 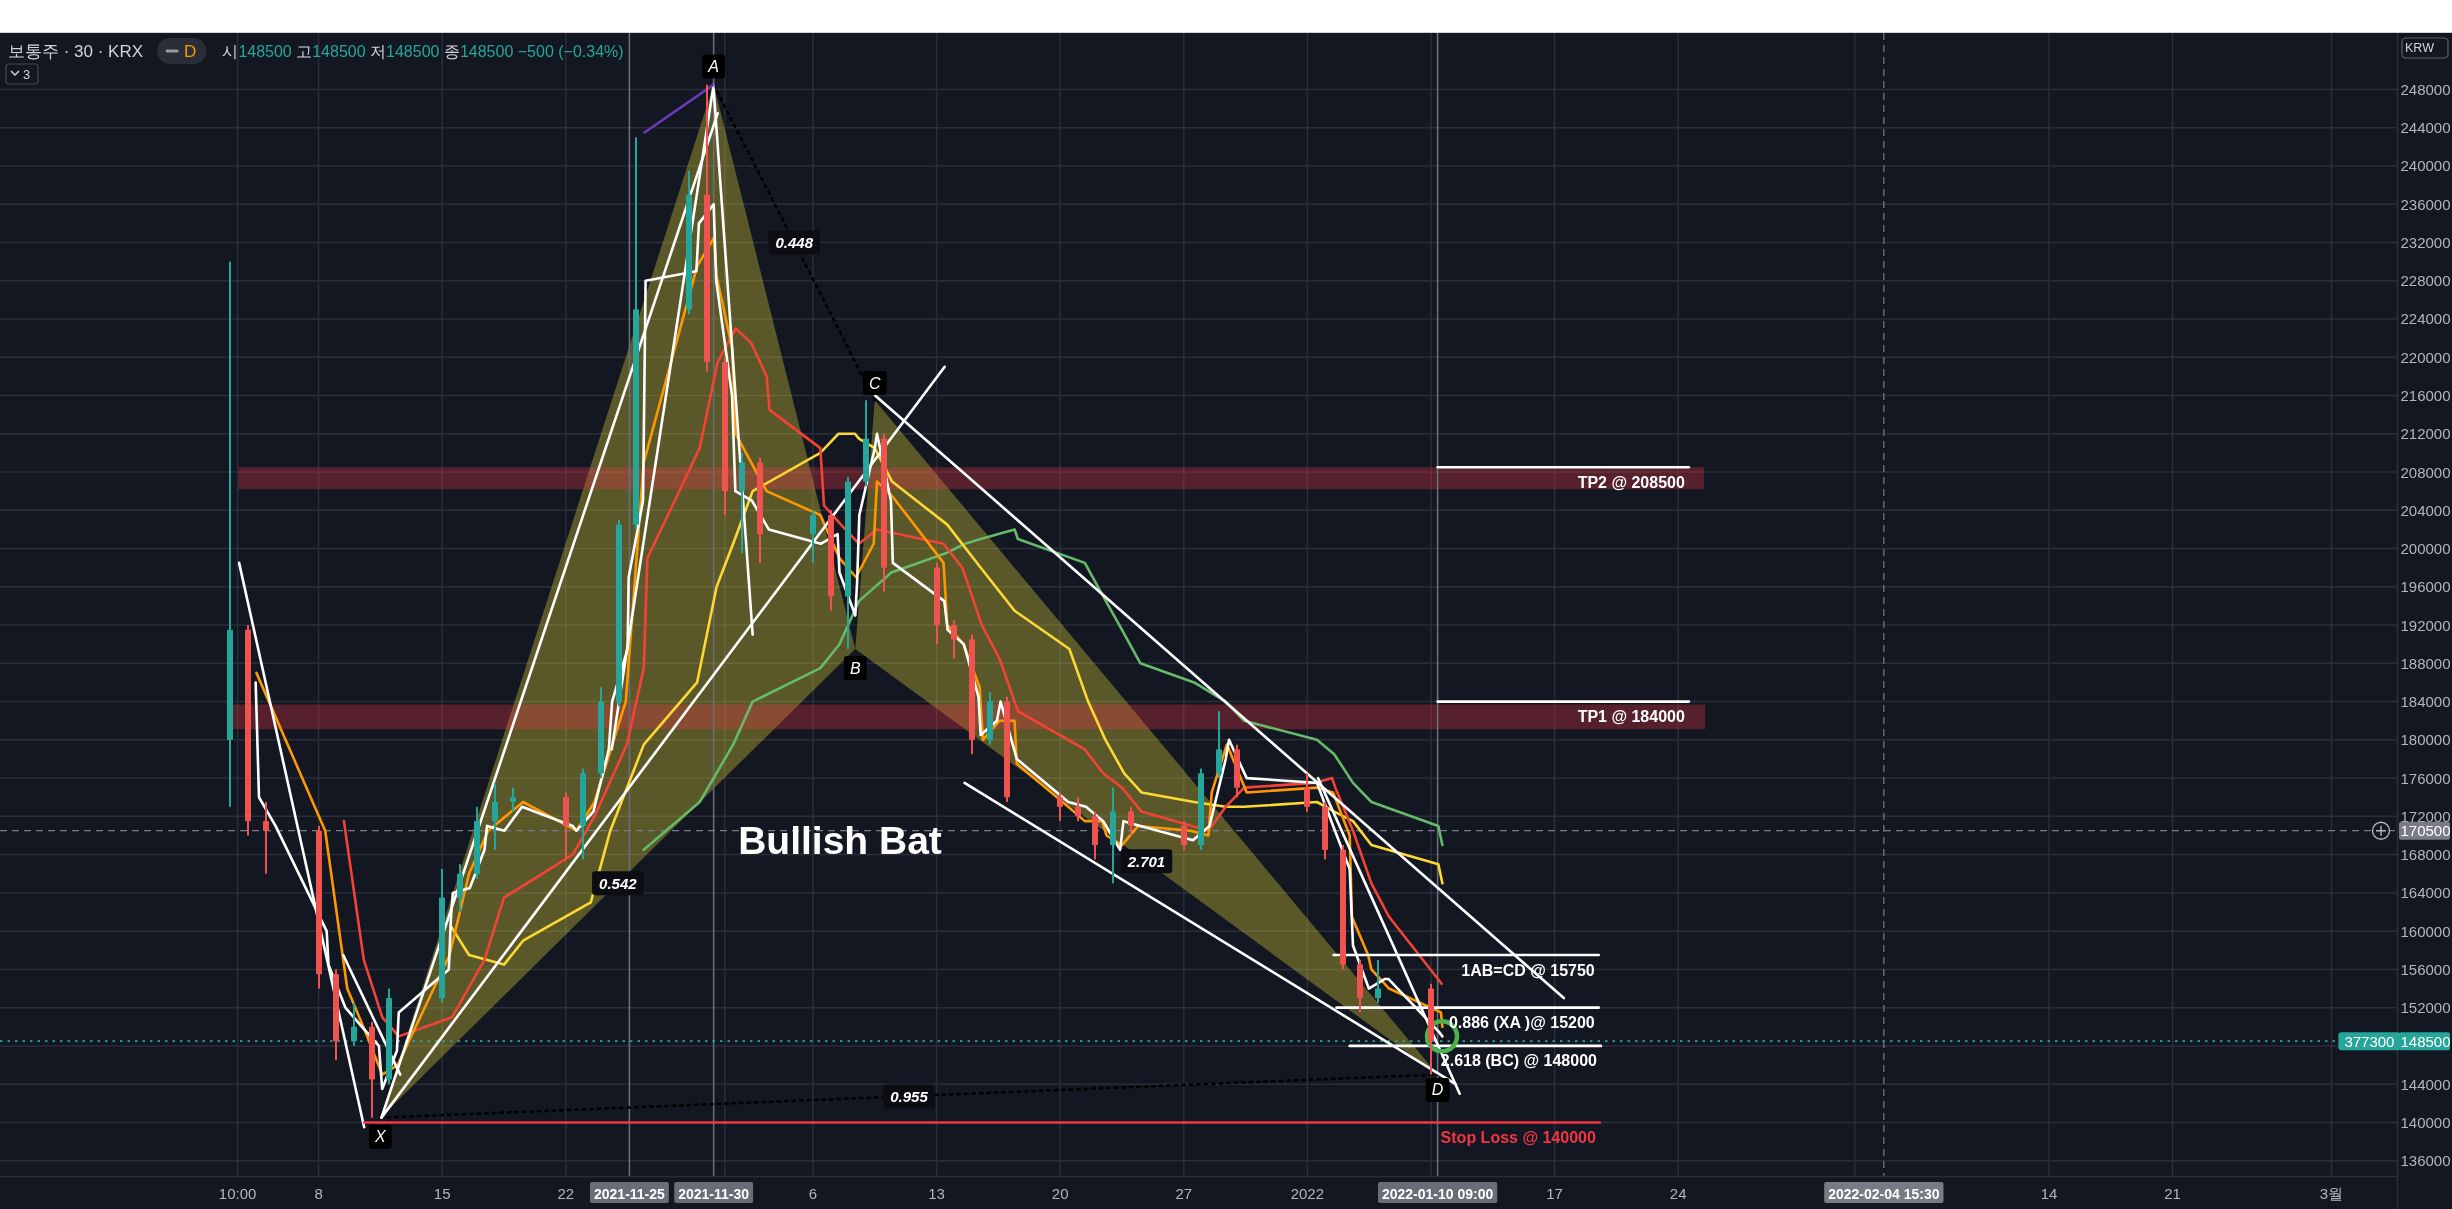 What do you see at coordinates (2425, 1084) in the screenshot?
I see `y-tick-label: 144000` at bounding box center [2425, 1084].